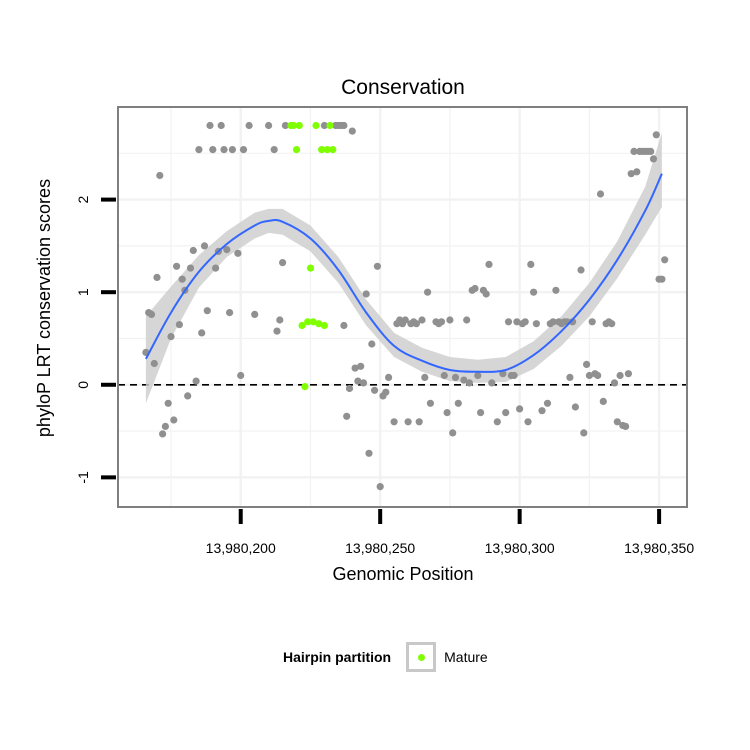 Image resolution: width=750 pixels, height=750 pixels. Describe the element at coordinates (83, 292) in the screenshot. I see `y-tick-label: 1` at that location.